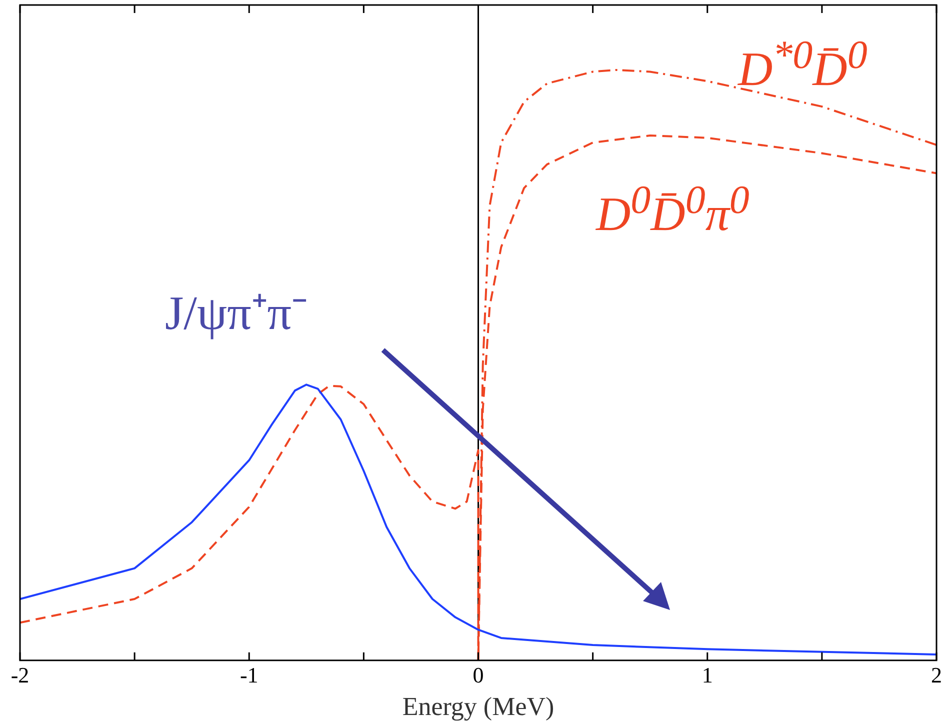  Describe the element at coordinates (478, 707) in the screenshot. I see `x-axis-title: Energy (MeV)` at that location.